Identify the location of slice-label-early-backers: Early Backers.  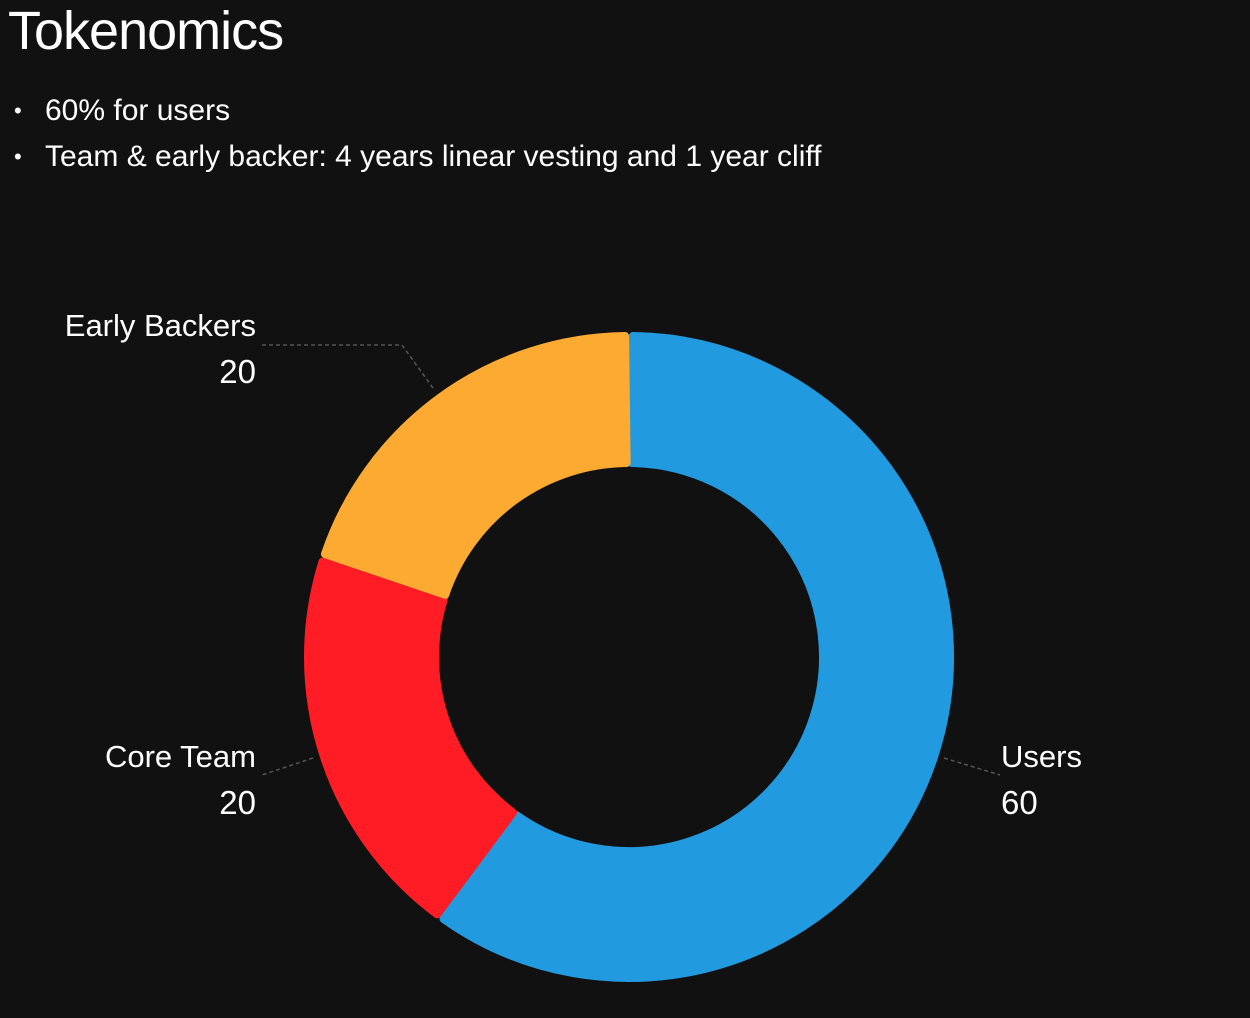
(160, 325).